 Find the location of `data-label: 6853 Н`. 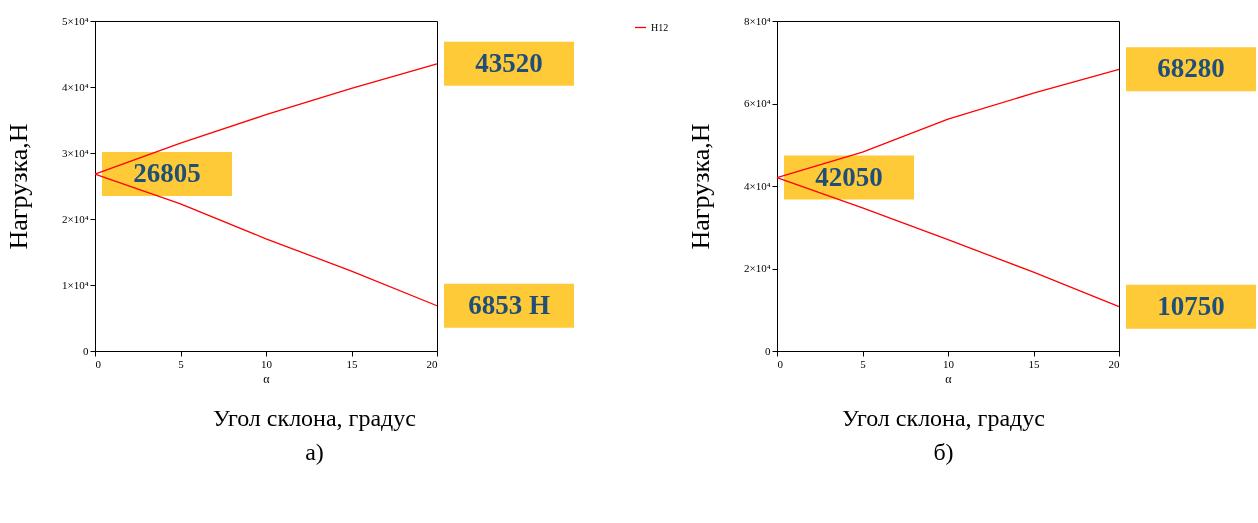

data-label: 6853 Н is located at coordinates (509, 304).